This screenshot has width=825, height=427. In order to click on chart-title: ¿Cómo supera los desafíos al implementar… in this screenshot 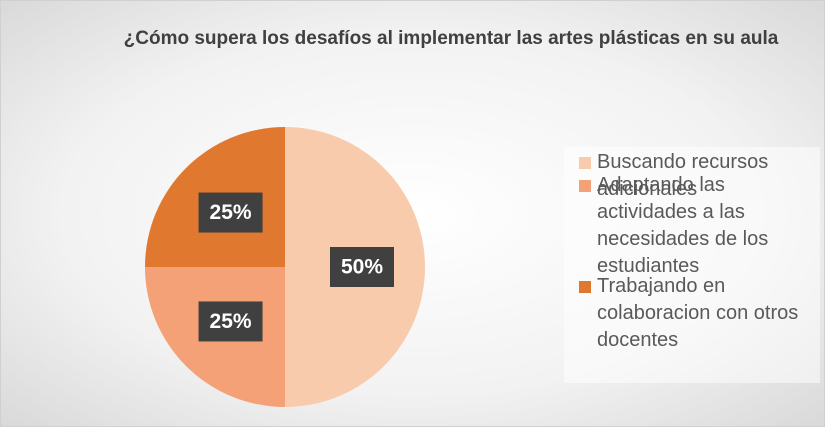, I will do `click(451, 38)`.